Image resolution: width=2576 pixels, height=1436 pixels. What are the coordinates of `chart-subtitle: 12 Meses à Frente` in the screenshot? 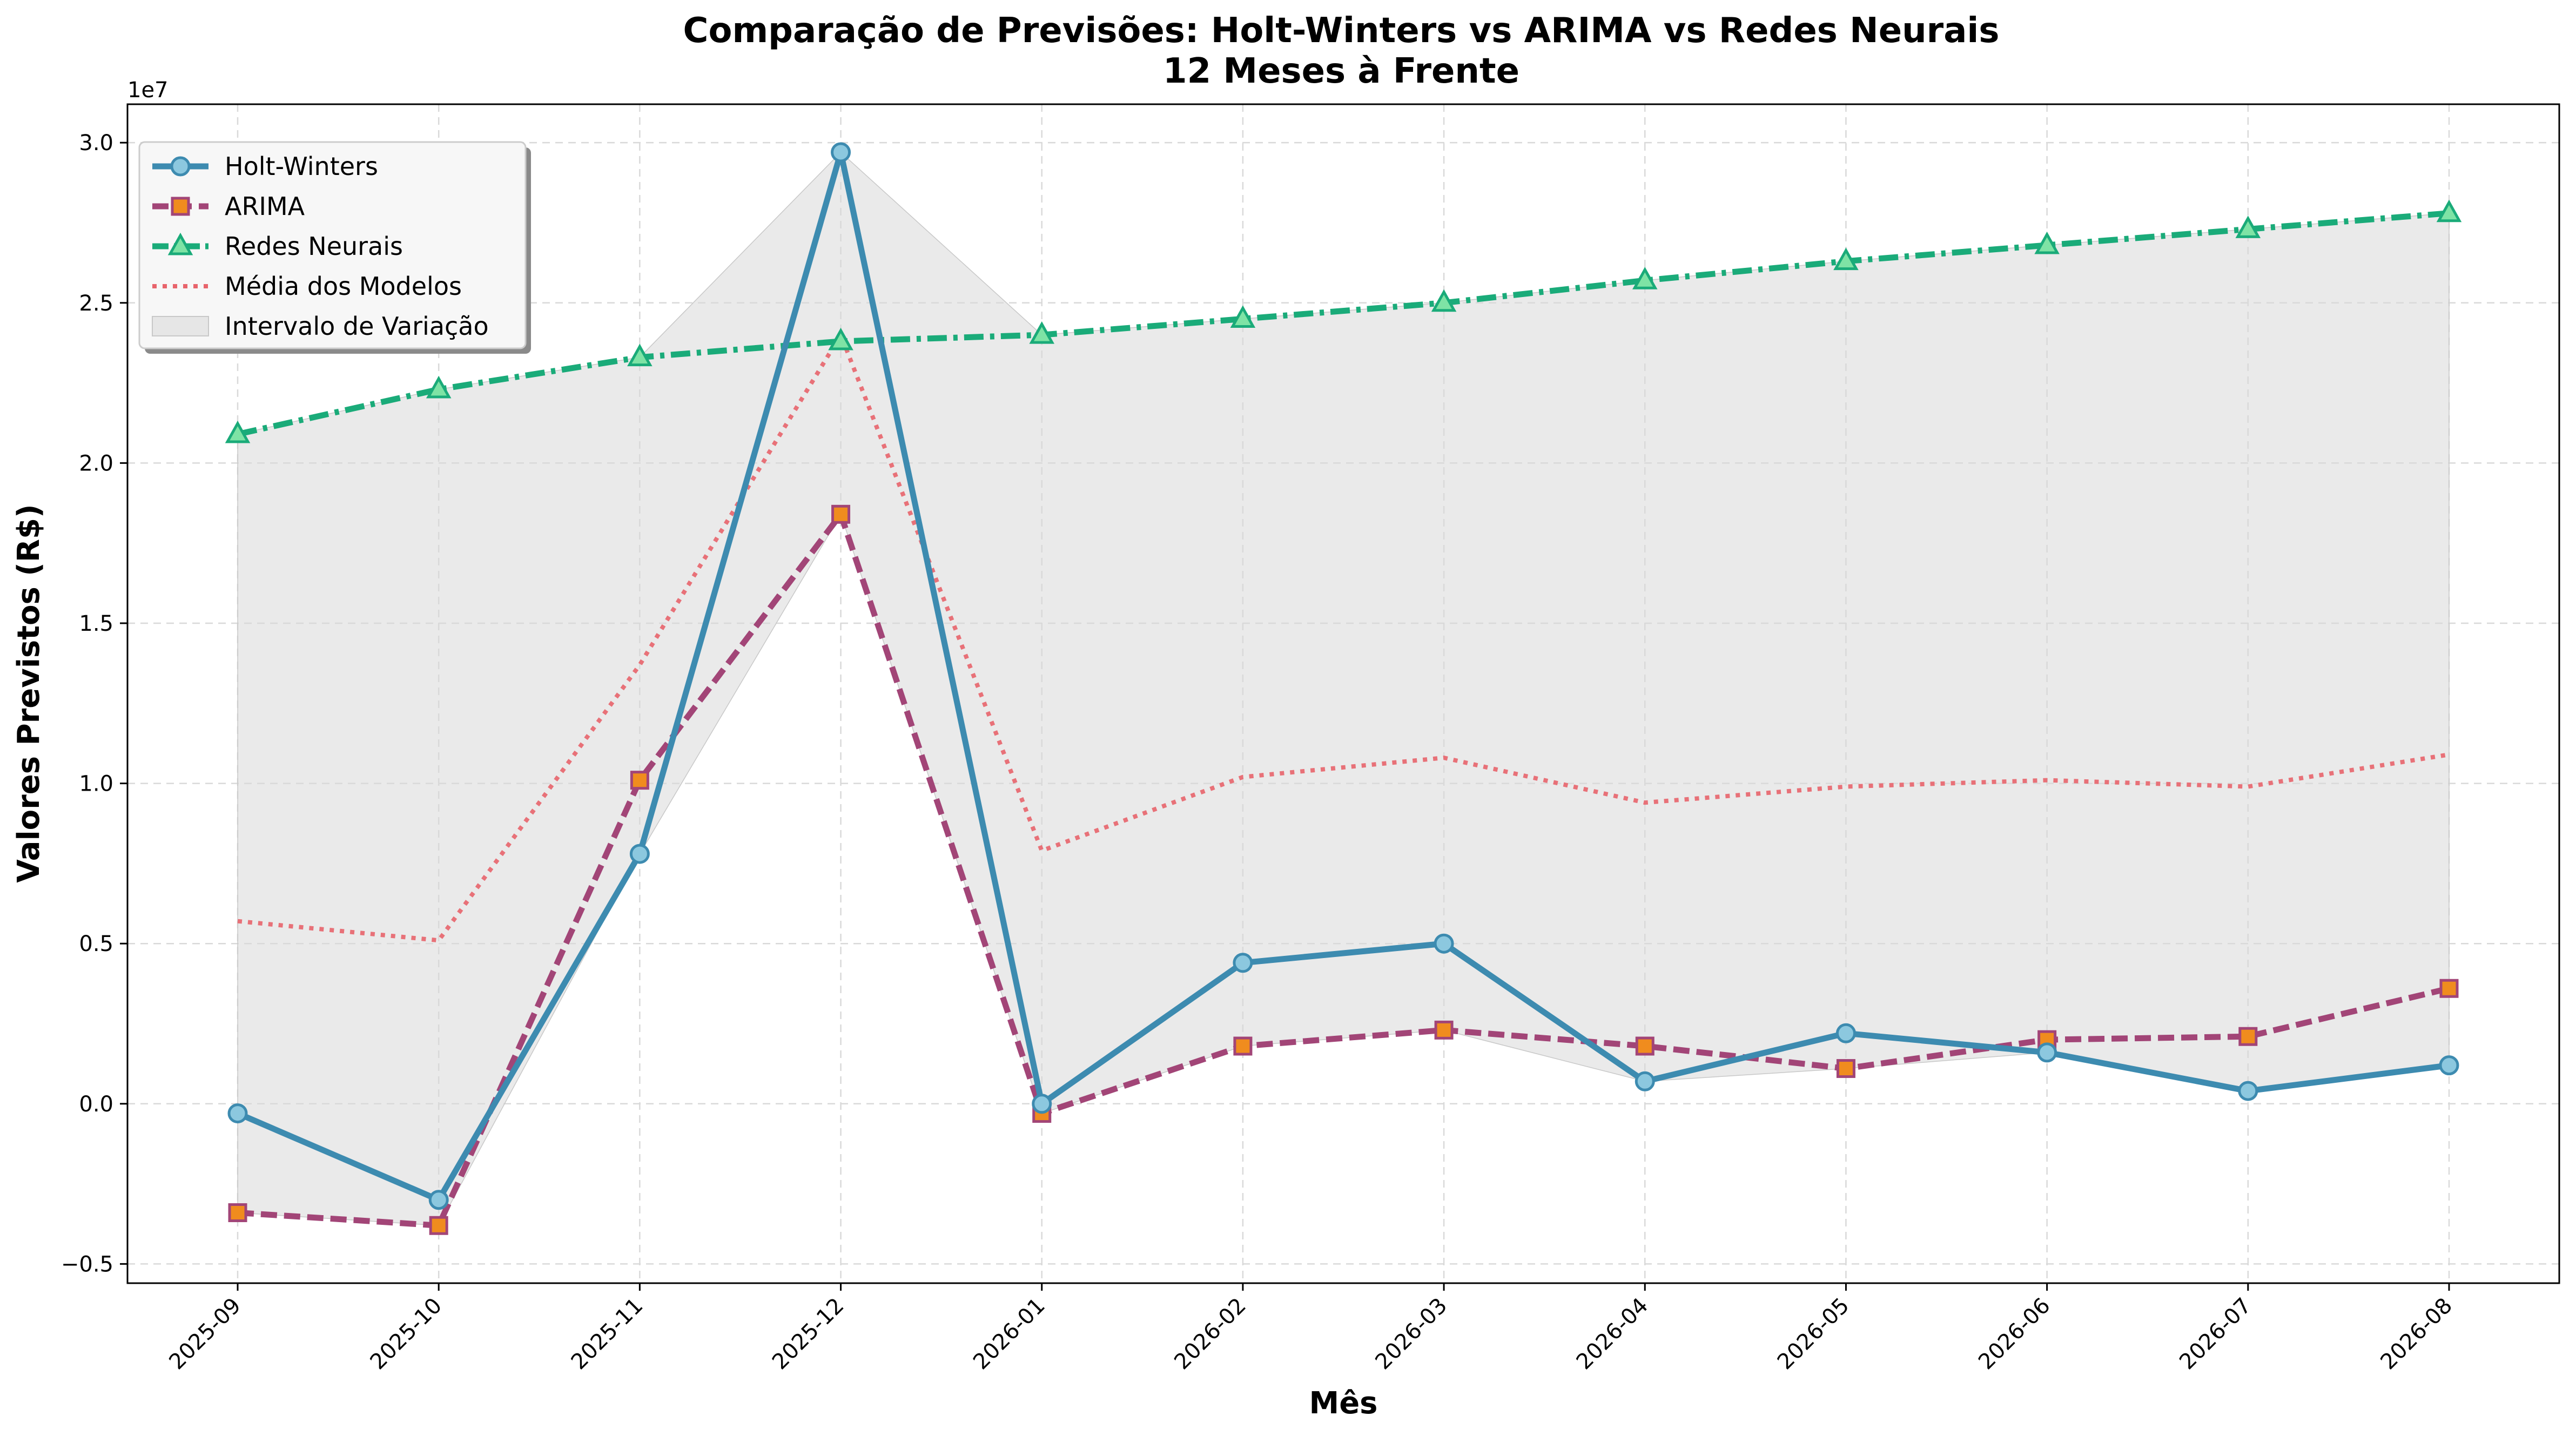 It's located at (1341, 71).